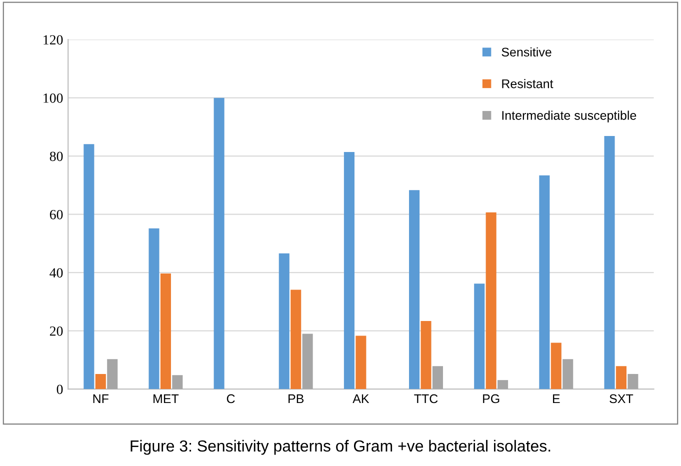 This screenshot has height=466, width=681. I want to click on x-tick-label: NF, so click(100, 399).